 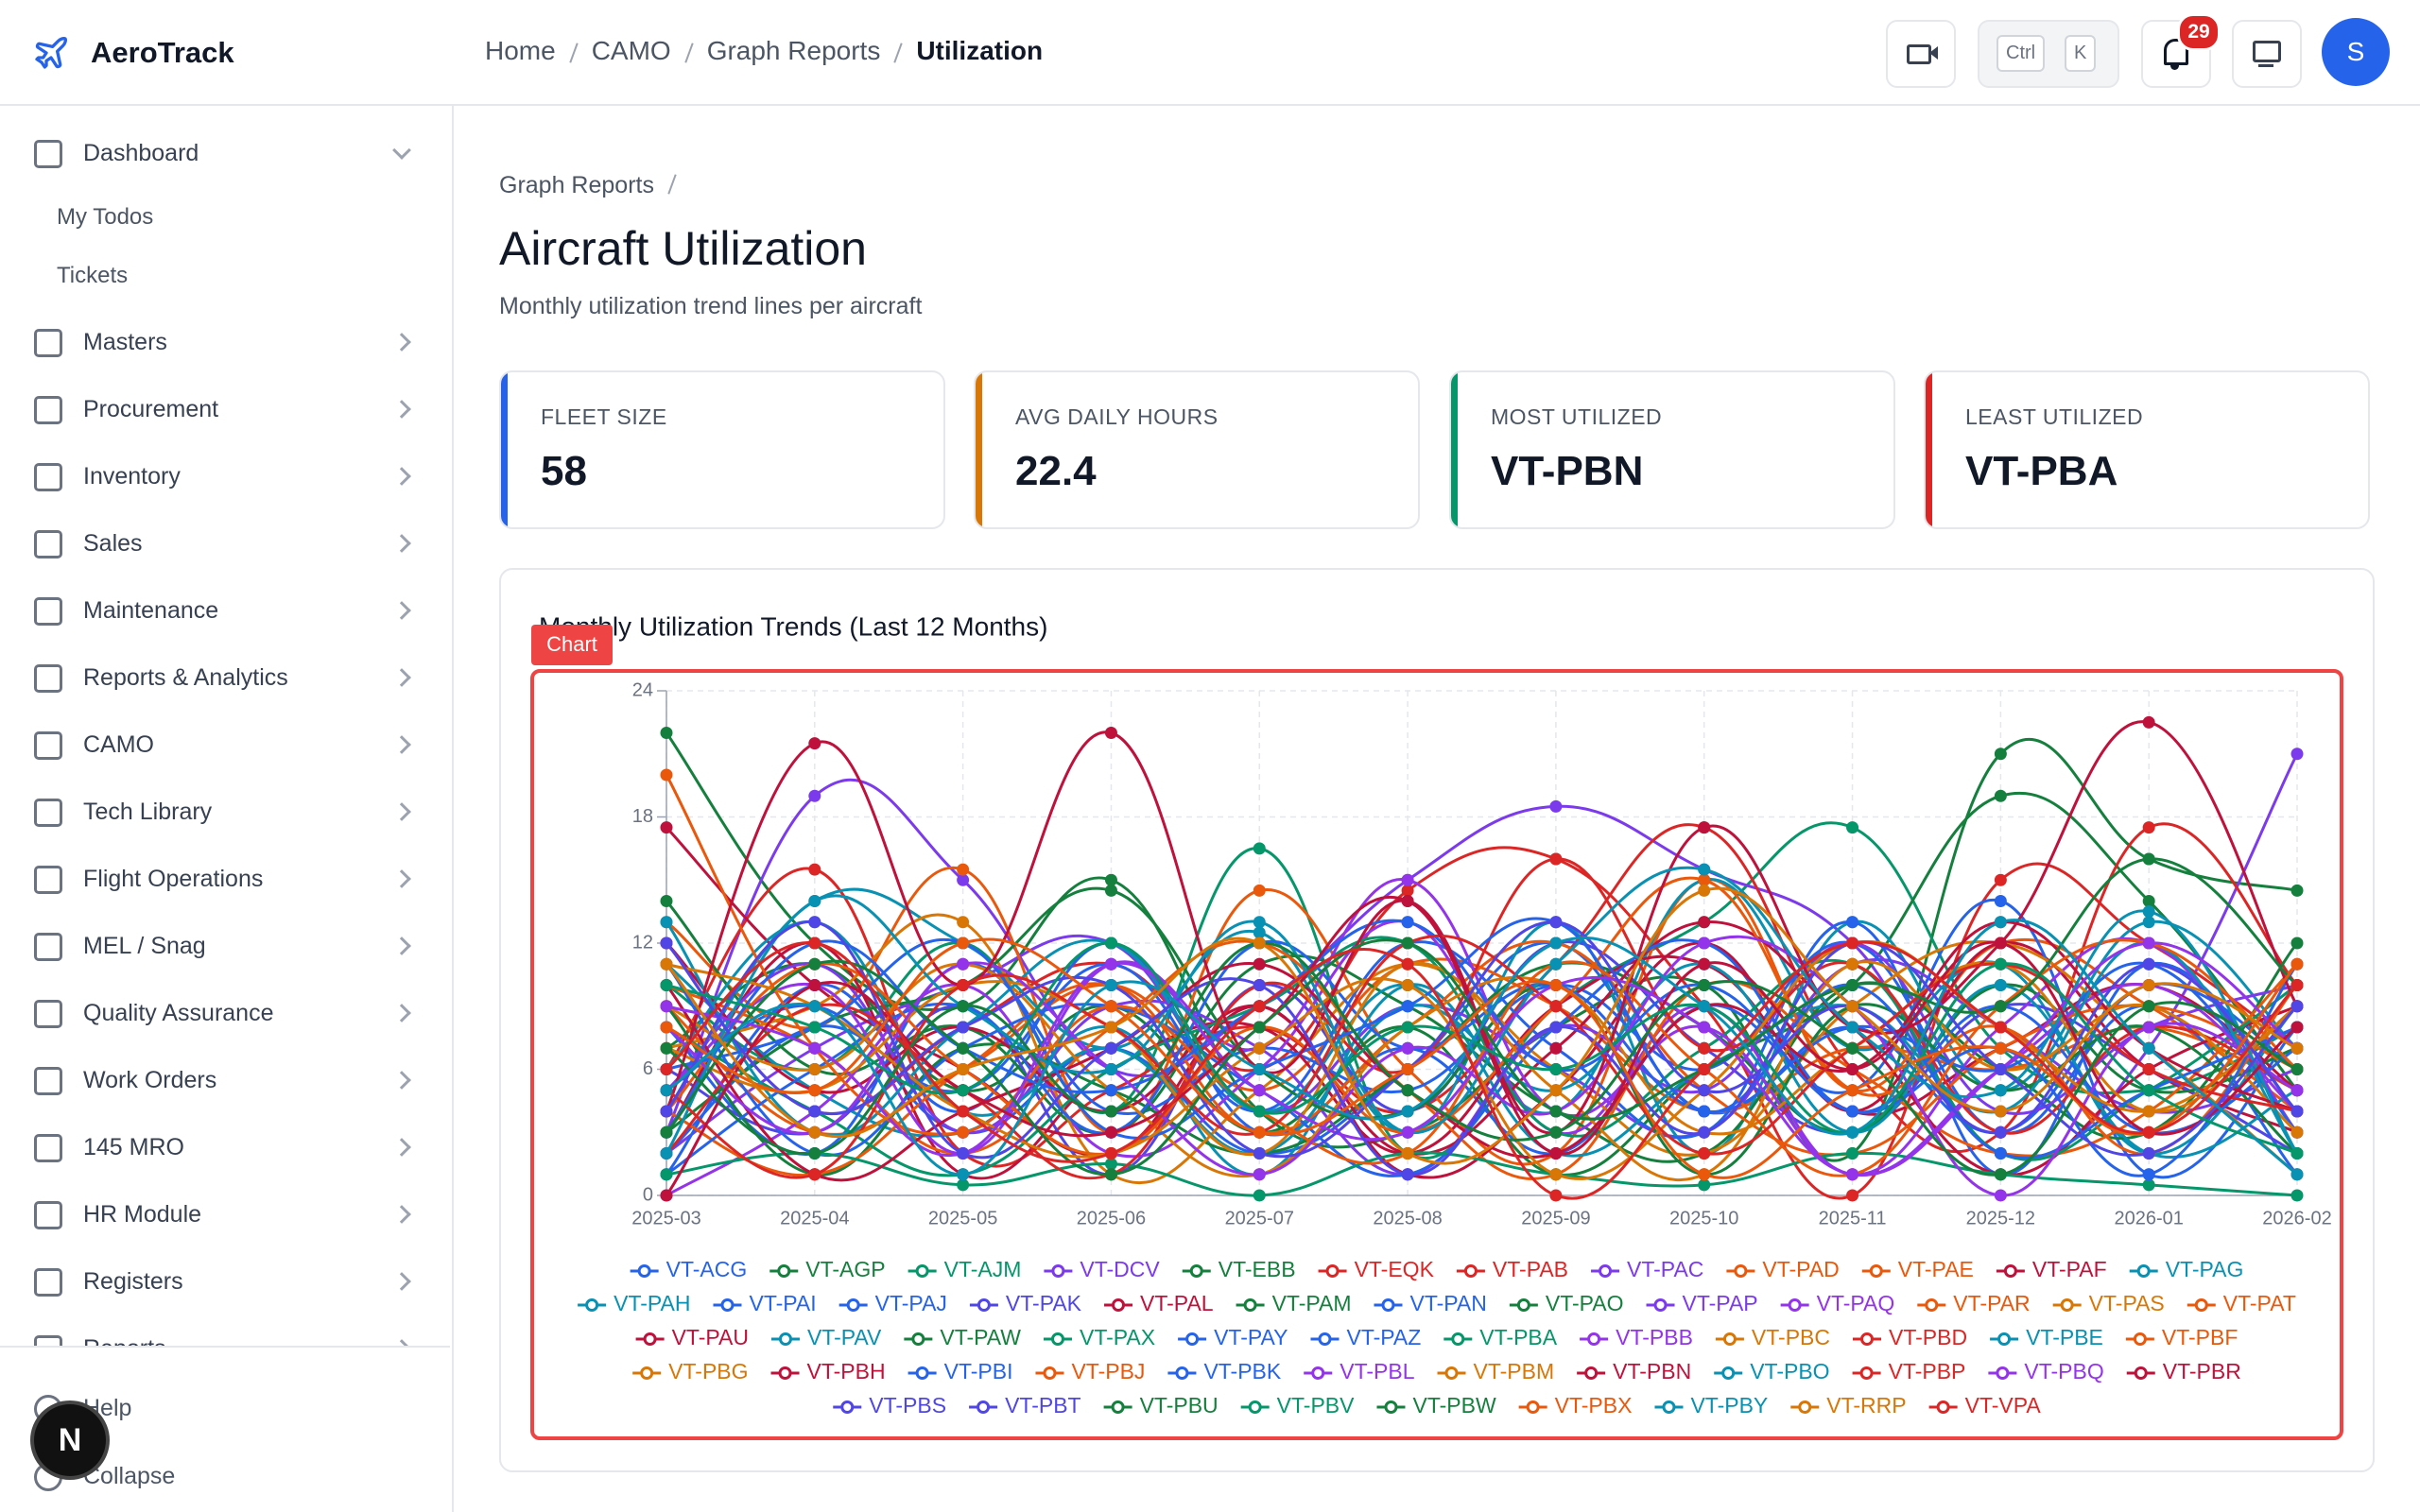 What do you see at coordinates (1575, 1405) in the screenshot?
I see `legend-item: VT-PBX` at bounding box center [1575, 1405].